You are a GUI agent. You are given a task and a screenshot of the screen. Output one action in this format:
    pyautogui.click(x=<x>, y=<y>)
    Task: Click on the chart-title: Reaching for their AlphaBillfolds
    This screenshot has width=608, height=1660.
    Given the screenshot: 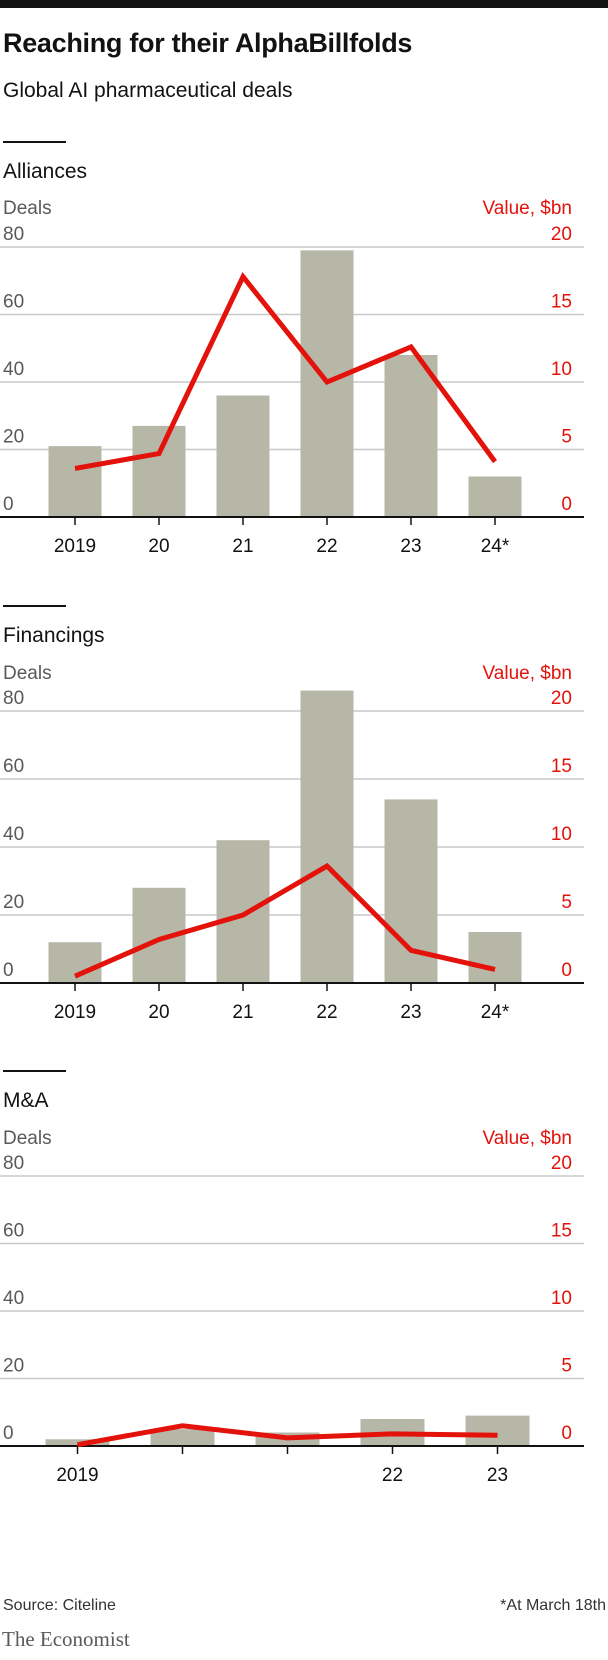 What is the action you would take?
    pyautogui.click(x=208, y=43)
    